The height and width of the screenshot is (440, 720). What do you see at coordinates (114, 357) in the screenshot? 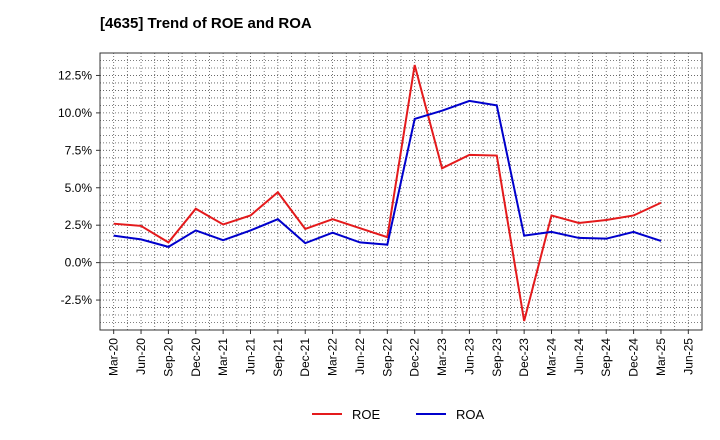
I see `x-tick-label: Mar-20` at bounding box center [114, 357].